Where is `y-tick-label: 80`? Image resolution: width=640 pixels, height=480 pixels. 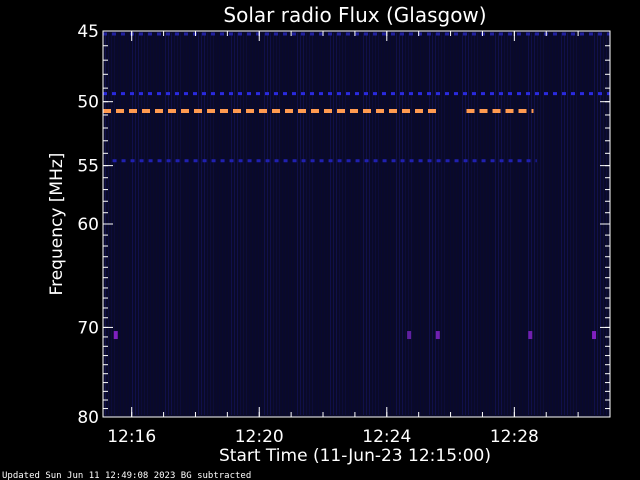 y-tick-label: 80 is located at coordinates (88, 418).